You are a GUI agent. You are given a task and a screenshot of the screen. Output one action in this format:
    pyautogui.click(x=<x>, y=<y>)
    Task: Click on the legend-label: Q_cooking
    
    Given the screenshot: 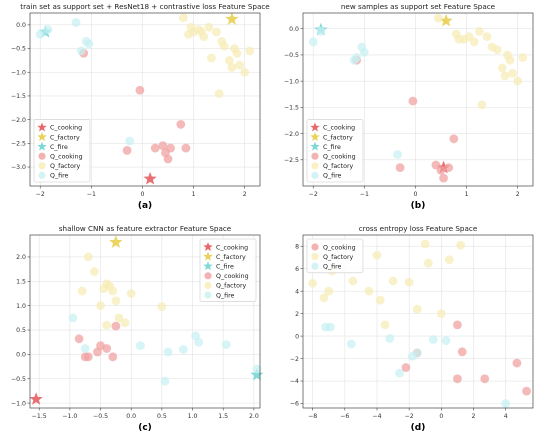 What is the action you would take?
    pyautogui.click(x=232, y=276)
    